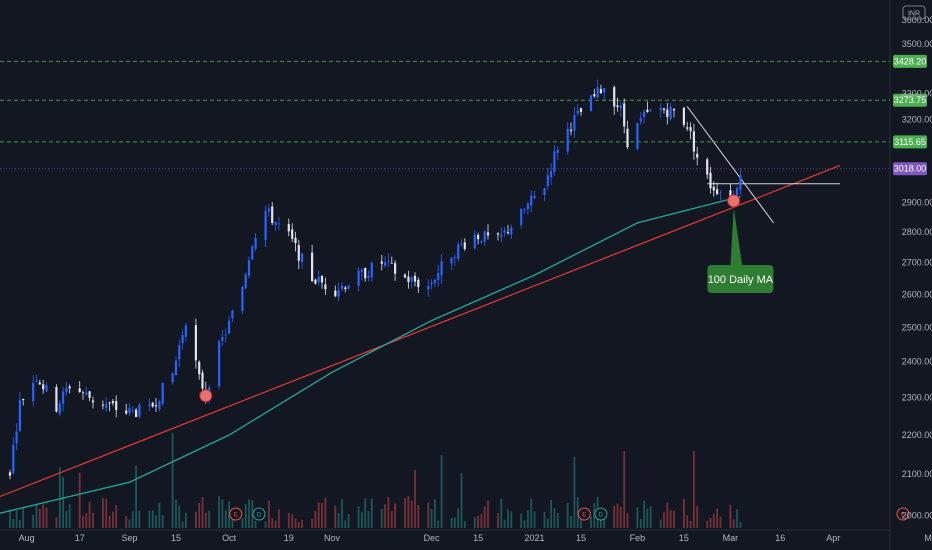 Image resolution: width=932 pixels, height=550 pixels. What do you see at coordinates (741, 280) in the screenshot?
I see `ma-annotation-label: 100 Daily MA` at bounding box center [741, 280].